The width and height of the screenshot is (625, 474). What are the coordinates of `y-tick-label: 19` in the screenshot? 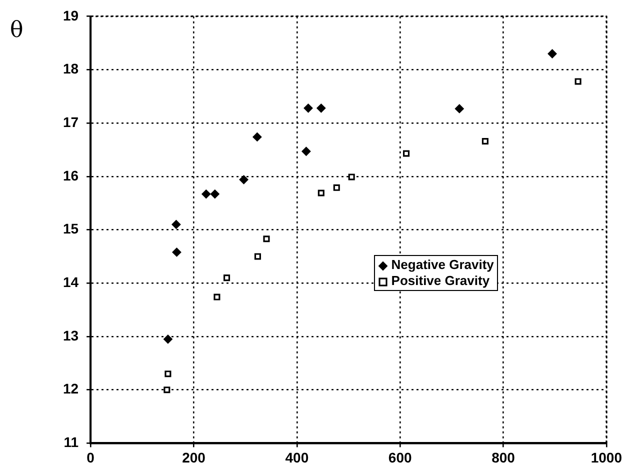 It's located at (70, 15).